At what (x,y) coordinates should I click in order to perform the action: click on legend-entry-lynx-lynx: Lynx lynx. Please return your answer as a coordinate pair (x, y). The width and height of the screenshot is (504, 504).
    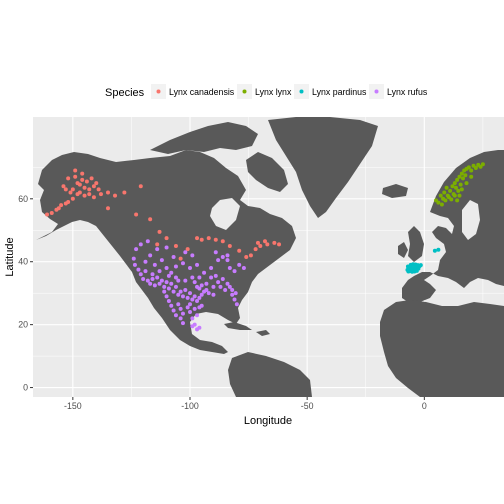
    Looking at the image, I should click on (264, 91).